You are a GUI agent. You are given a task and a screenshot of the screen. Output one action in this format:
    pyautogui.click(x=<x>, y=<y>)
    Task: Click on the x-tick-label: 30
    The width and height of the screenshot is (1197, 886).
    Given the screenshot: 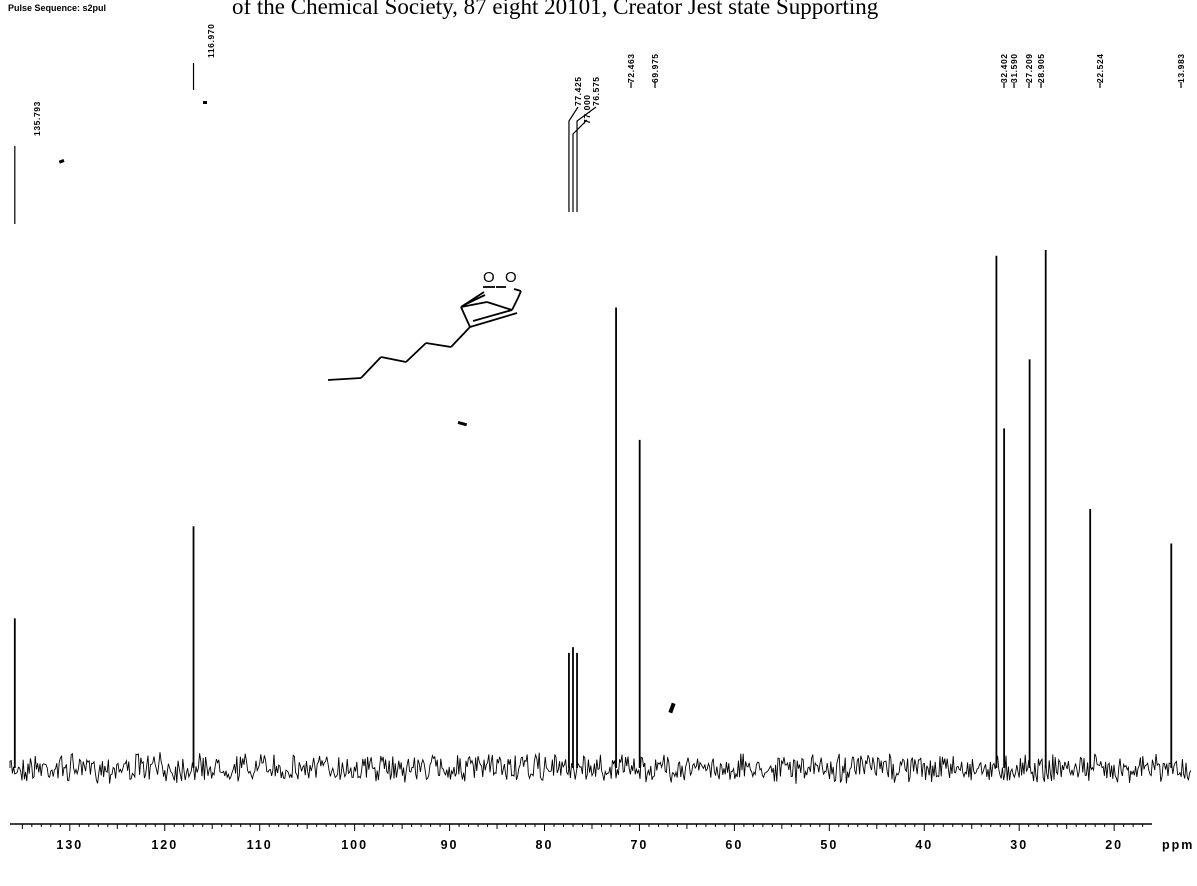 What is the action you would take?
    pyautogui.click(x=1019, y=845)
    